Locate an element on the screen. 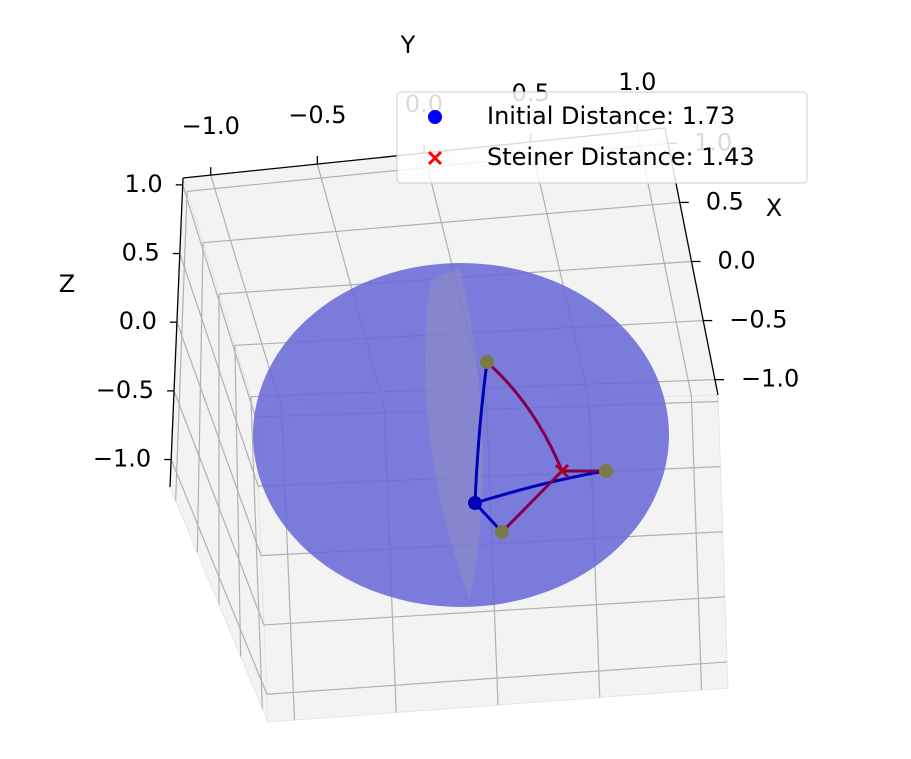  z-axis-label: Z is located at coordinates (67, 284).